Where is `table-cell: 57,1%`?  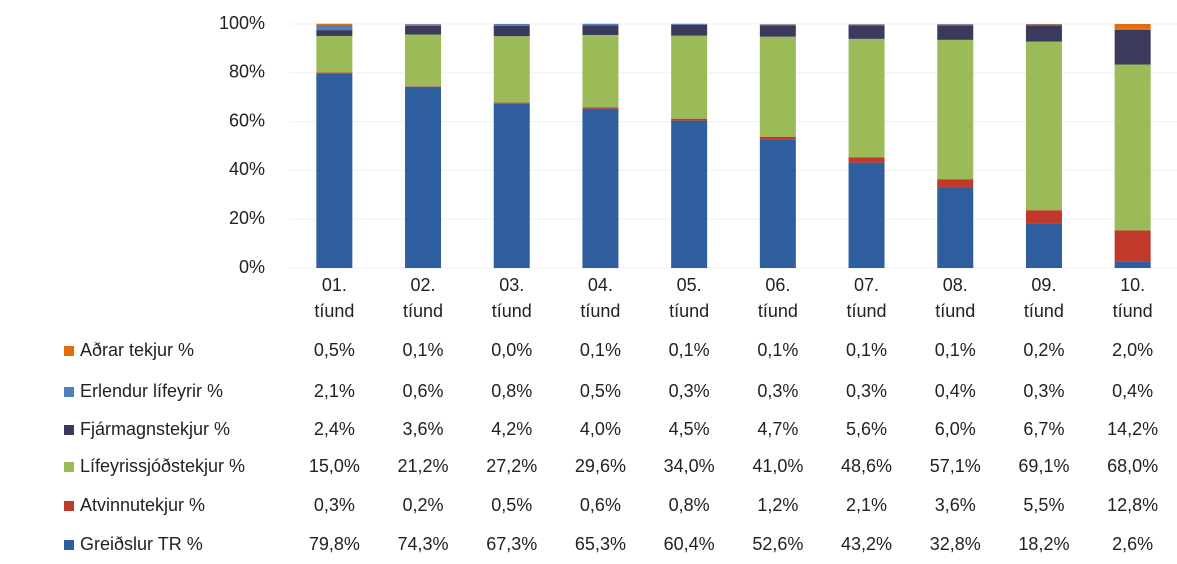 table-cell: 57,1% is located at coordinates (955, 466).